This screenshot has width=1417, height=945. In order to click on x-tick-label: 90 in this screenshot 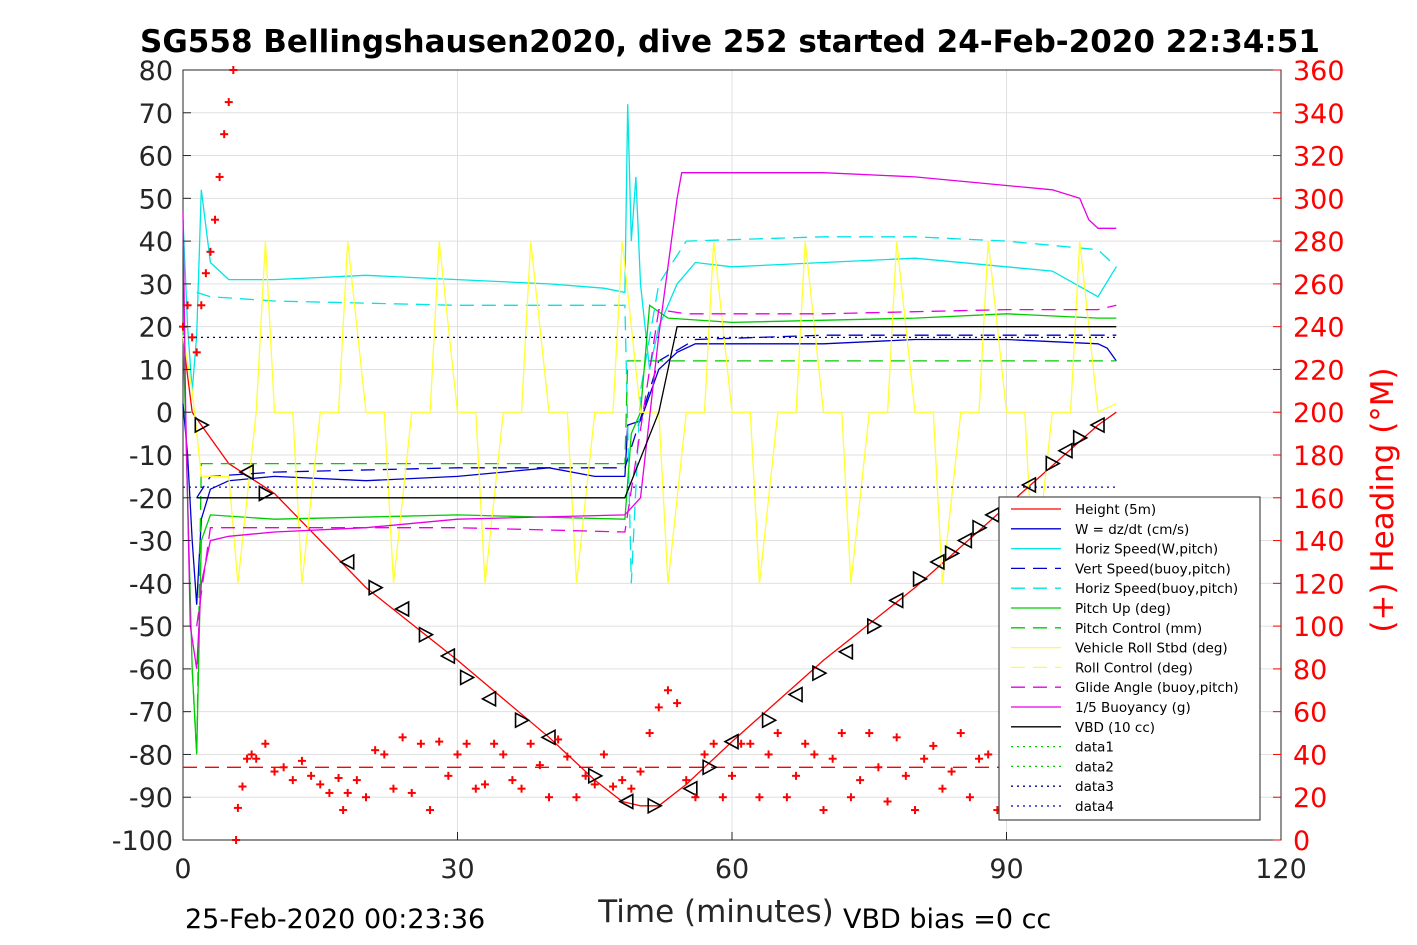, I will do `click(1006, 869)`.